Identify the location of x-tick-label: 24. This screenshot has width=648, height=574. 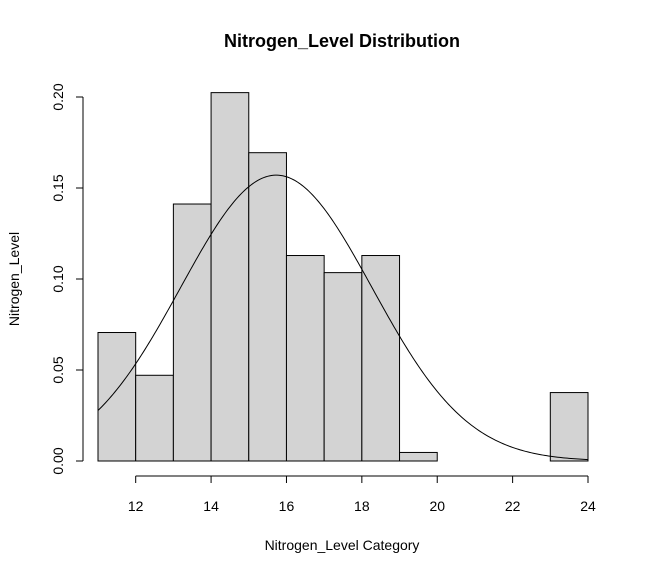
(588, 506).